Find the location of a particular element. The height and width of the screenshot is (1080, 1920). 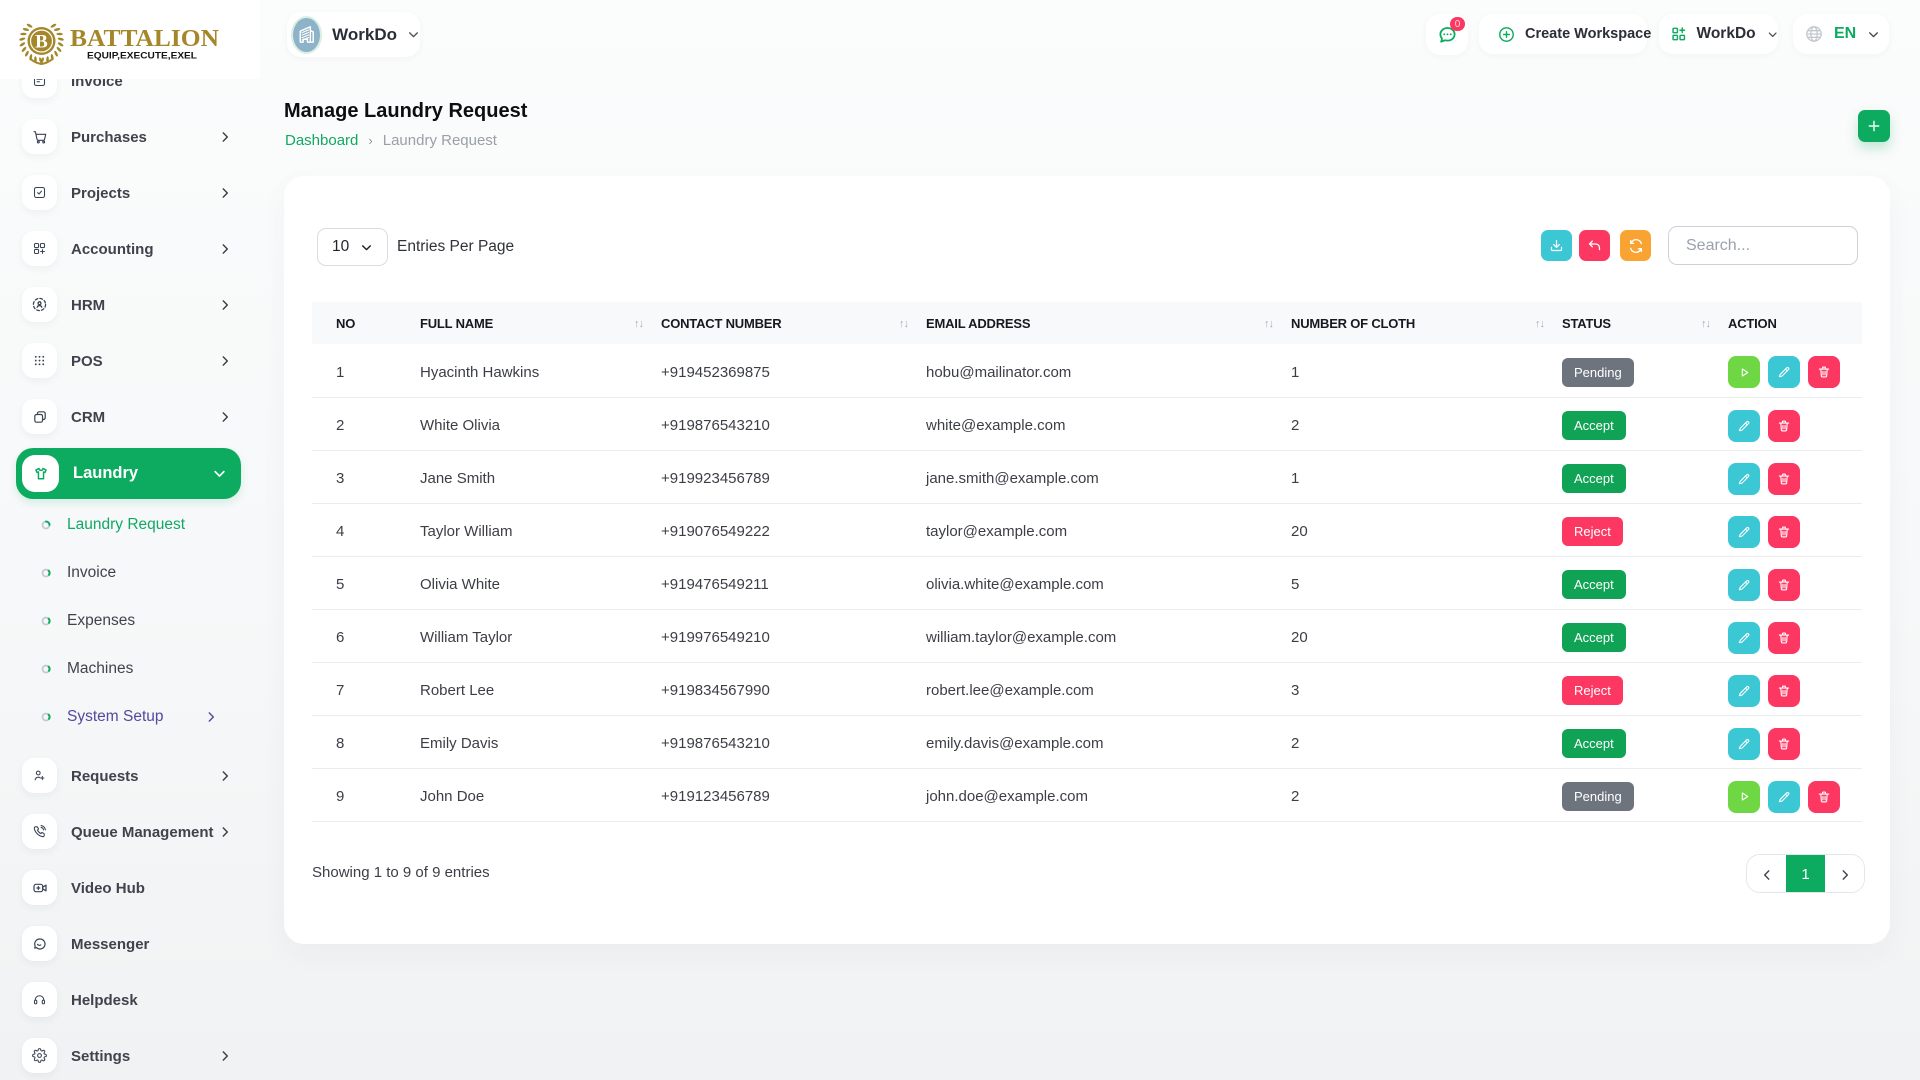

svg-text: EQUIP,EXECUTE,EXEL is located at coordinates (142, 56).